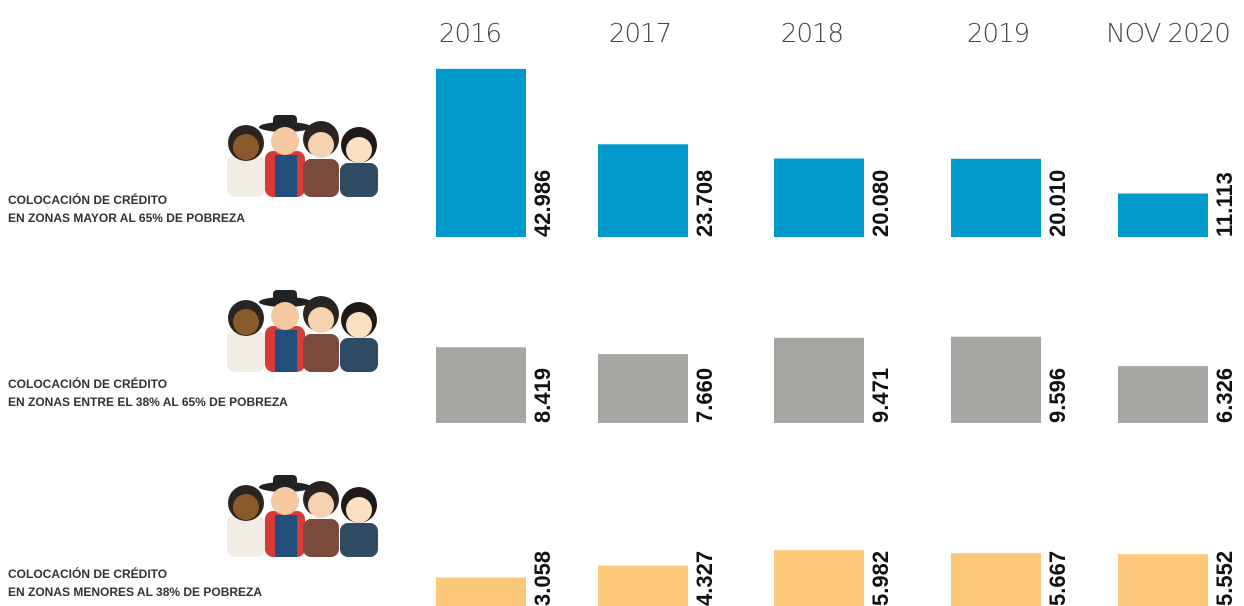  Describe the element at coordinates (880, 578) in the screenshot. I see `value-label: 5.982` at that location.